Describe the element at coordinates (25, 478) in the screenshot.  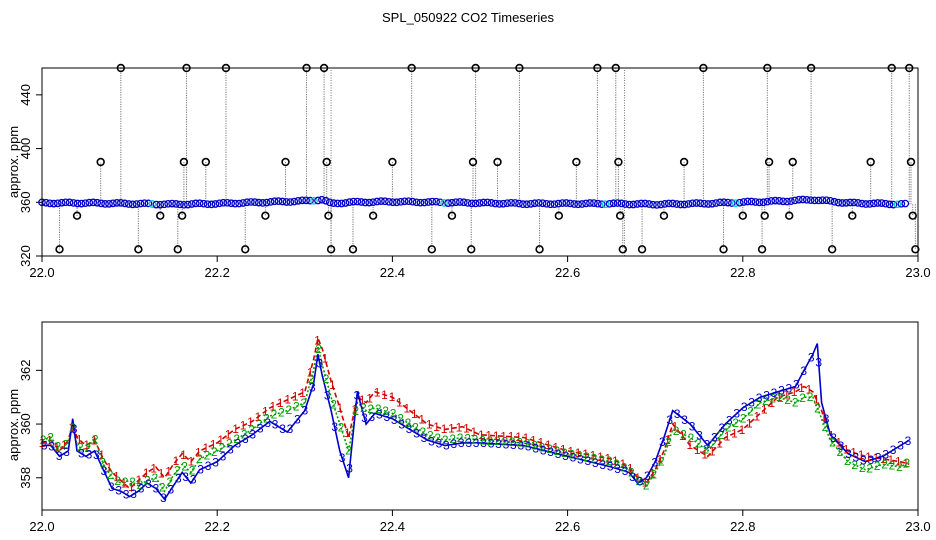
I see `y-tick-label: 358` at that location.